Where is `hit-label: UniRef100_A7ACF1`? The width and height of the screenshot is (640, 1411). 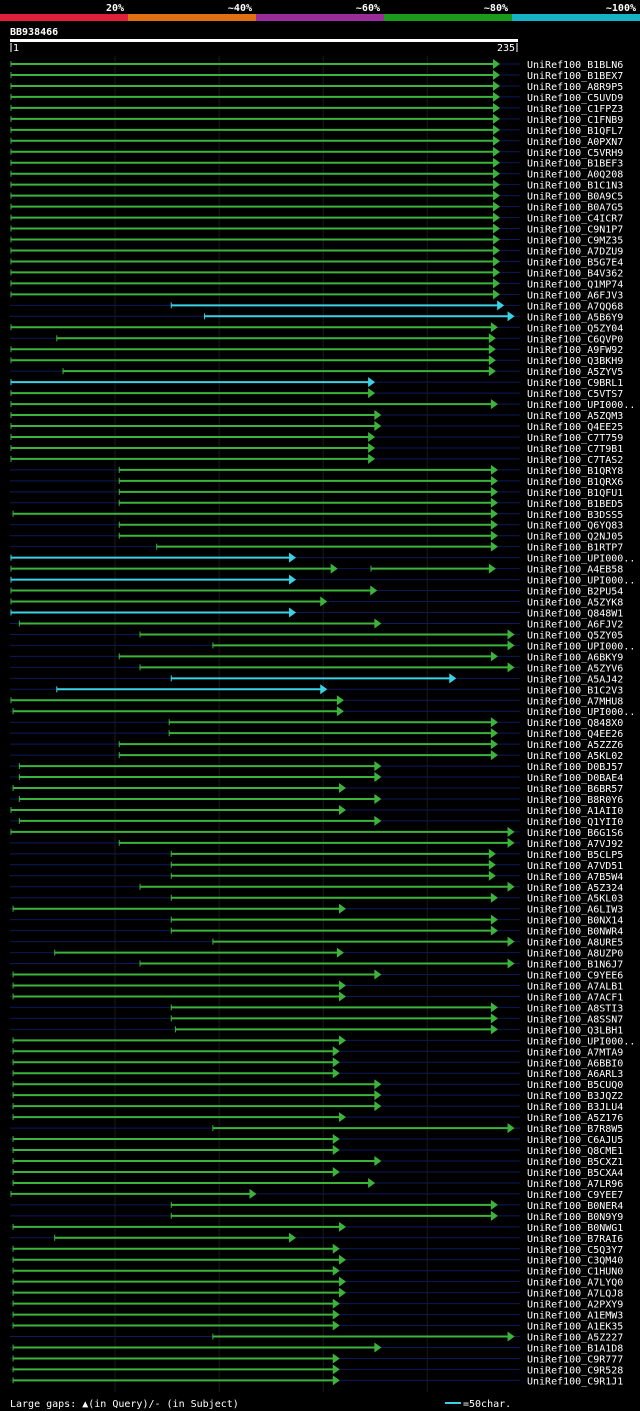 hit-label: UniRef100_A7ACF1 is located at coordinates (575, 997).